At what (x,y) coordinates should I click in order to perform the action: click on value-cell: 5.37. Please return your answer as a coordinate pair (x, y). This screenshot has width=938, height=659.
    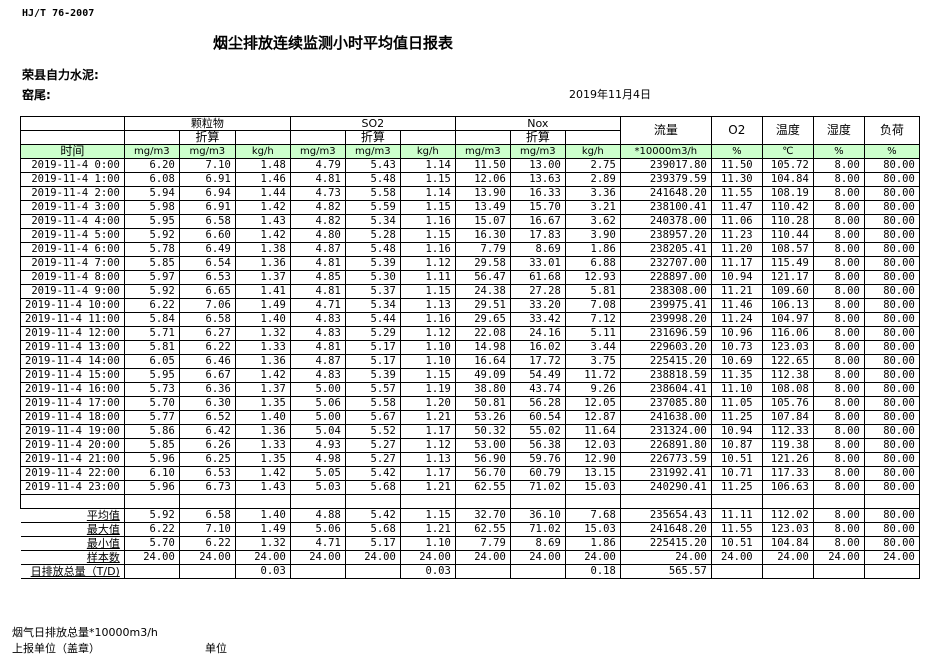
    Looking at the image, I should click on (372, 291).